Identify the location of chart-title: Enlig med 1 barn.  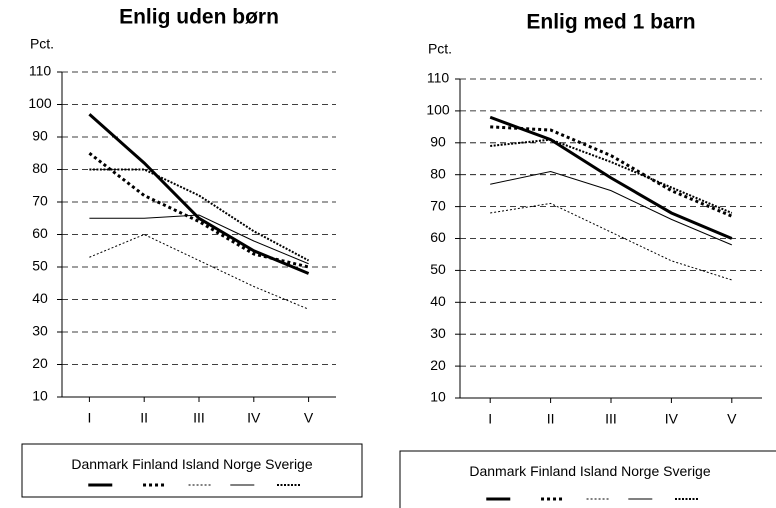
(610, 22).